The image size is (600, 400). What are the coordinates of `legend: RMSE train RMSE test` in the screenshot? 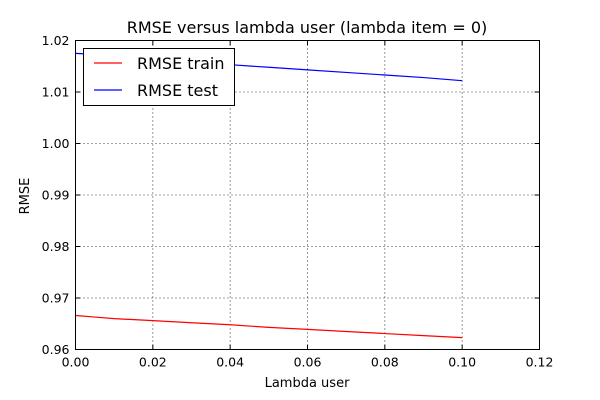 It's located at (159, 77).